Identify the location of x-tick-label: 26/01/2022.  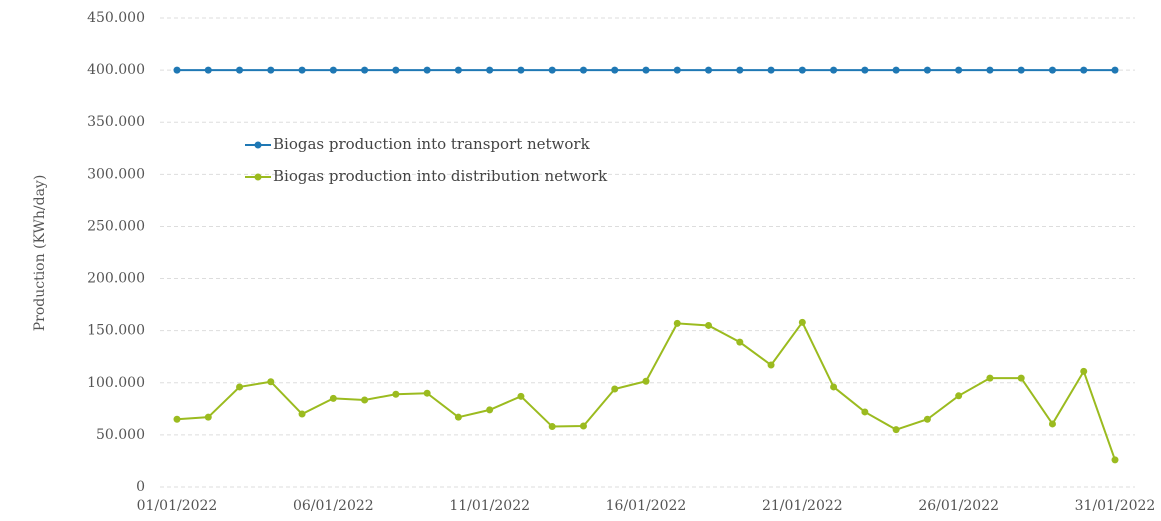
(958, 506).